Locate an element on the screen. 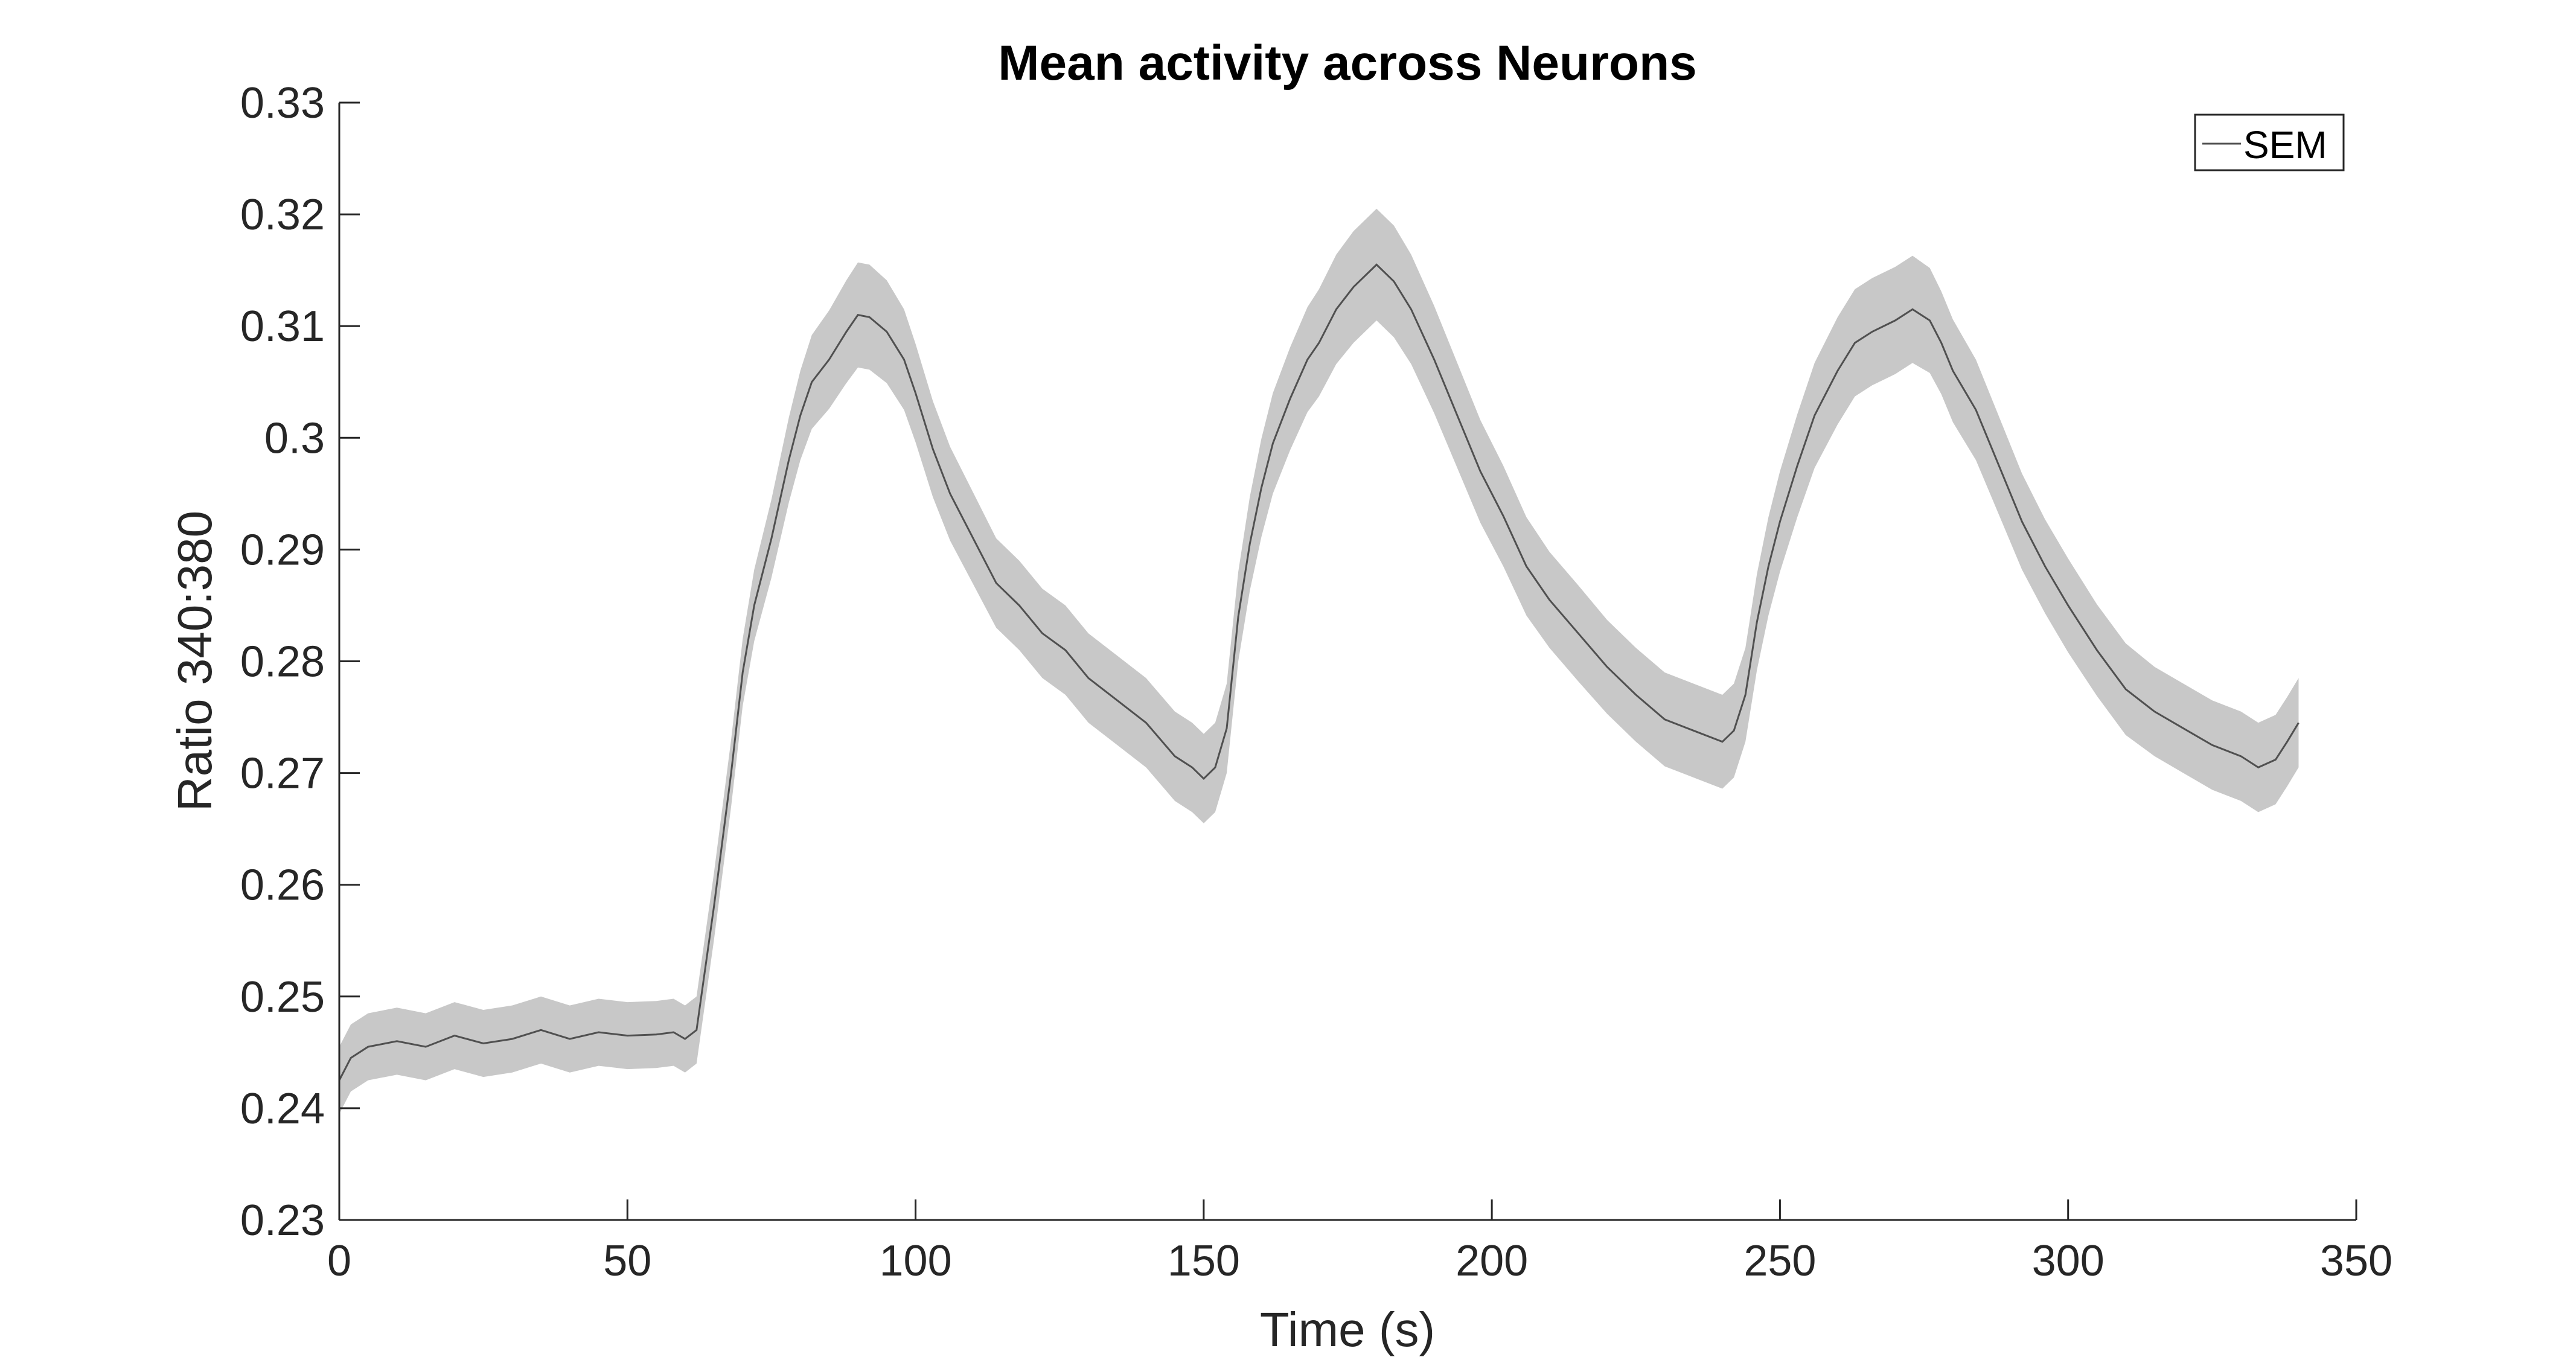  y-axis-label: Ratio 340:380 is located at coordinates (195, 661).